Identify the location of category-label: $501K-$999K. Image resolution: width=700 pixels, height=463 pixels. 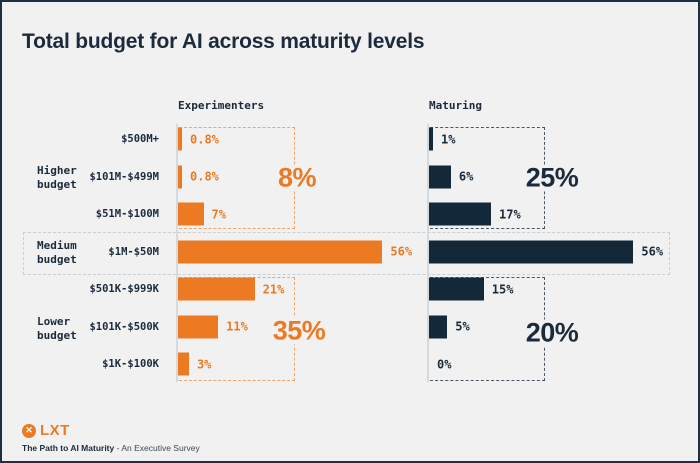
(124, 289).